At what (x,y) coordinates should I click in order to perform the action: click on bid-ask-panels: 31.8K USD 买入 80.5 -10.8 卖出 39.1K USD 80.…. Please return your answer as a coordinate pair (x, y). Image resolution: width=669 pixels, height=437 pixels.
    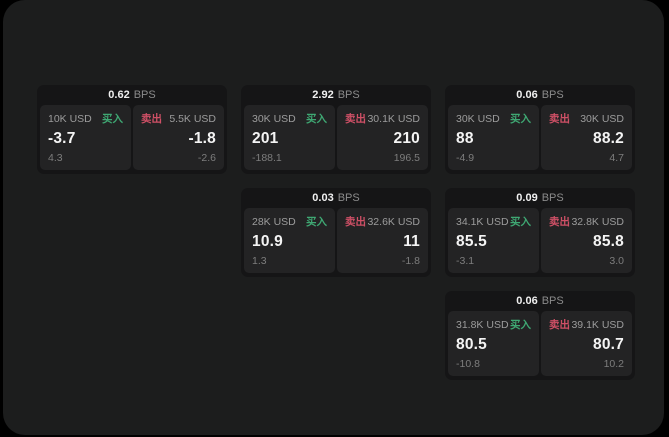
    Looking at the image, I should click on (540, 343).